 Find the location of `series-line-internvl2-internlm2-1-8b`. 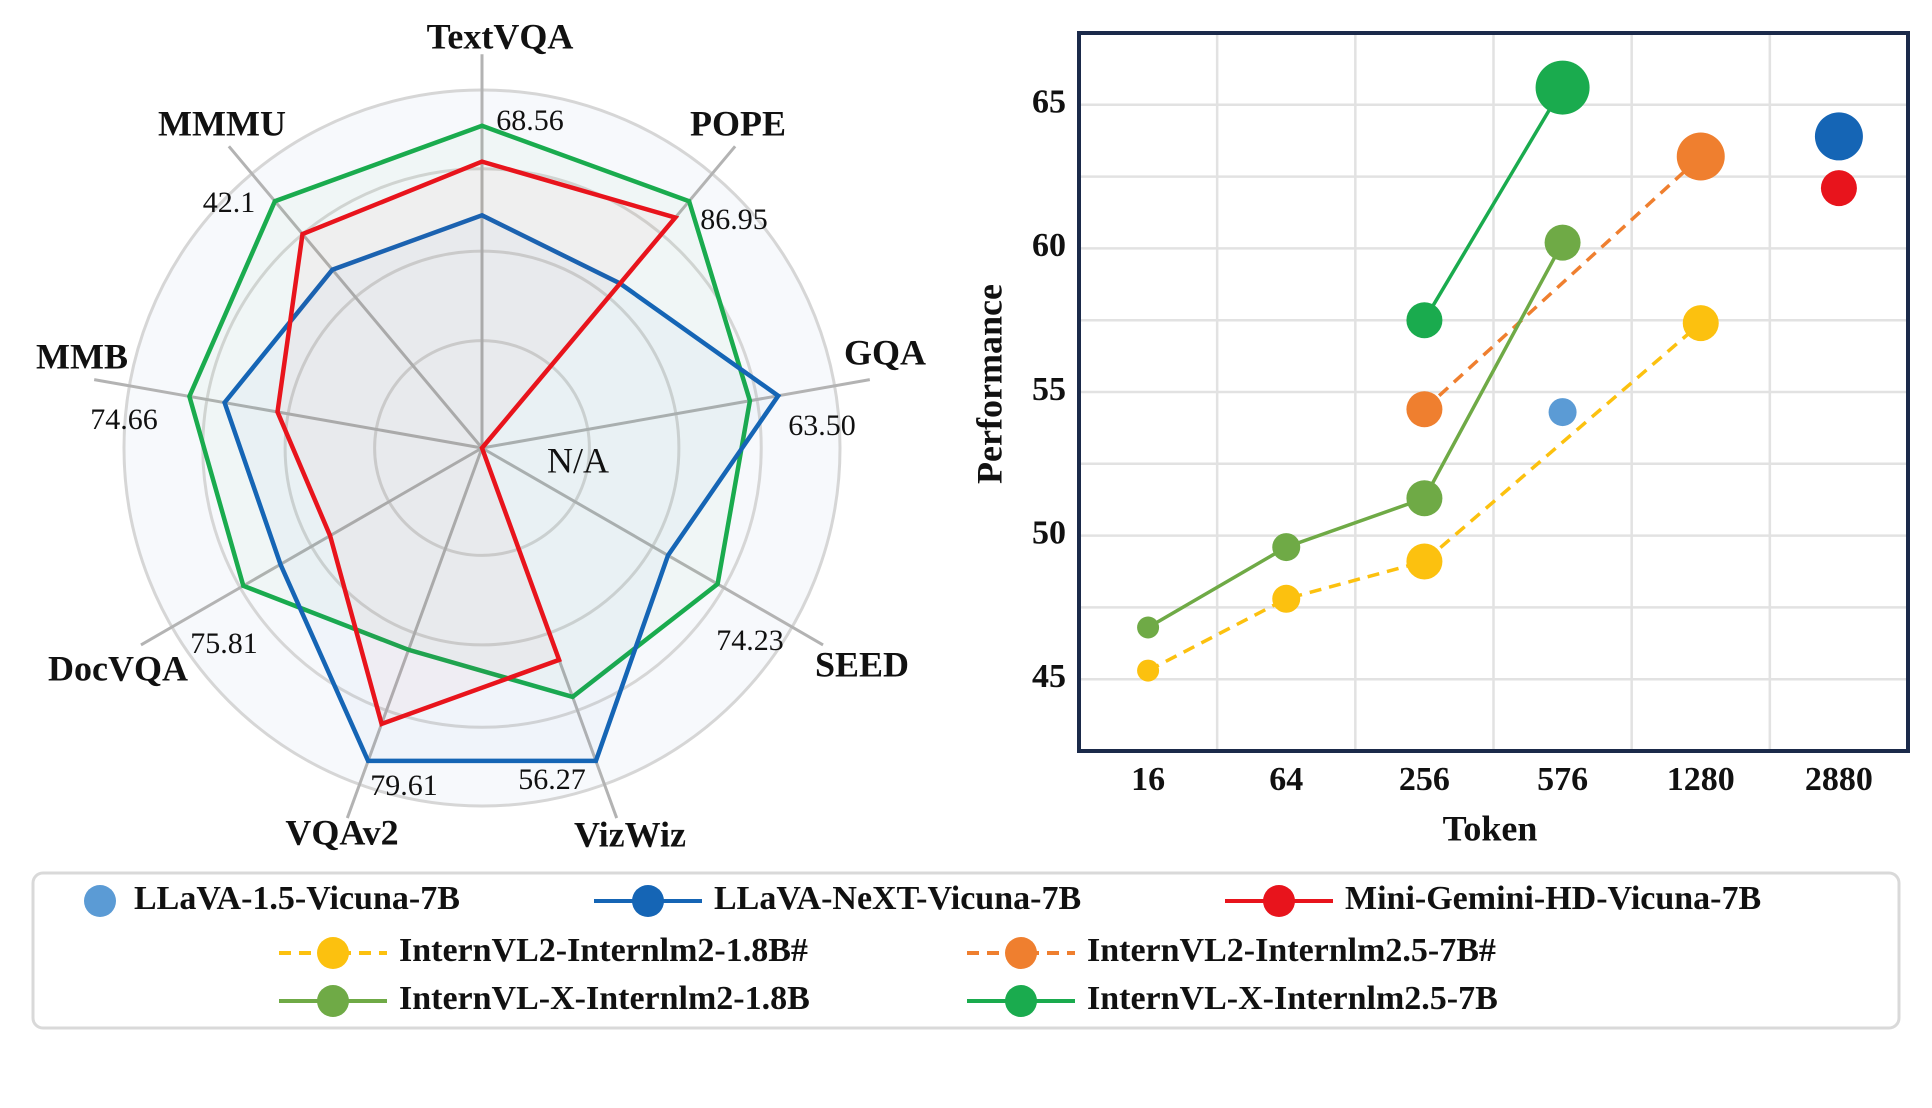

series-line-internvl2-internlm2-1-8b is located at coordinates (1424, 497).